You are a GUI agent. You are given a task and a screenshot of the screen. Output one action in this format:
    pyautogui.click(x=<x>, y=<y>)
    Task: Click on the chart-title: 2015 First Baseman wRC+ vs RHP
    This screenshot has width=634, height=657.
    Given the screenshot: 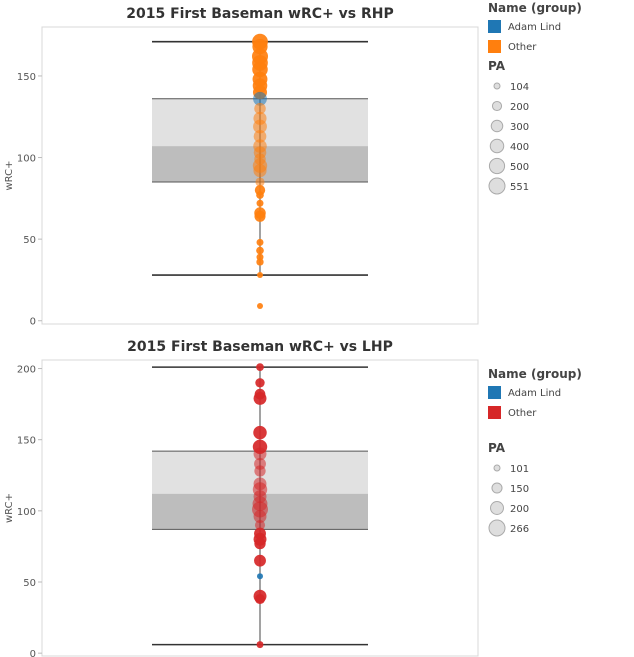 What is the action you would take?
    pyautogui.click(x=260, y=14)
    